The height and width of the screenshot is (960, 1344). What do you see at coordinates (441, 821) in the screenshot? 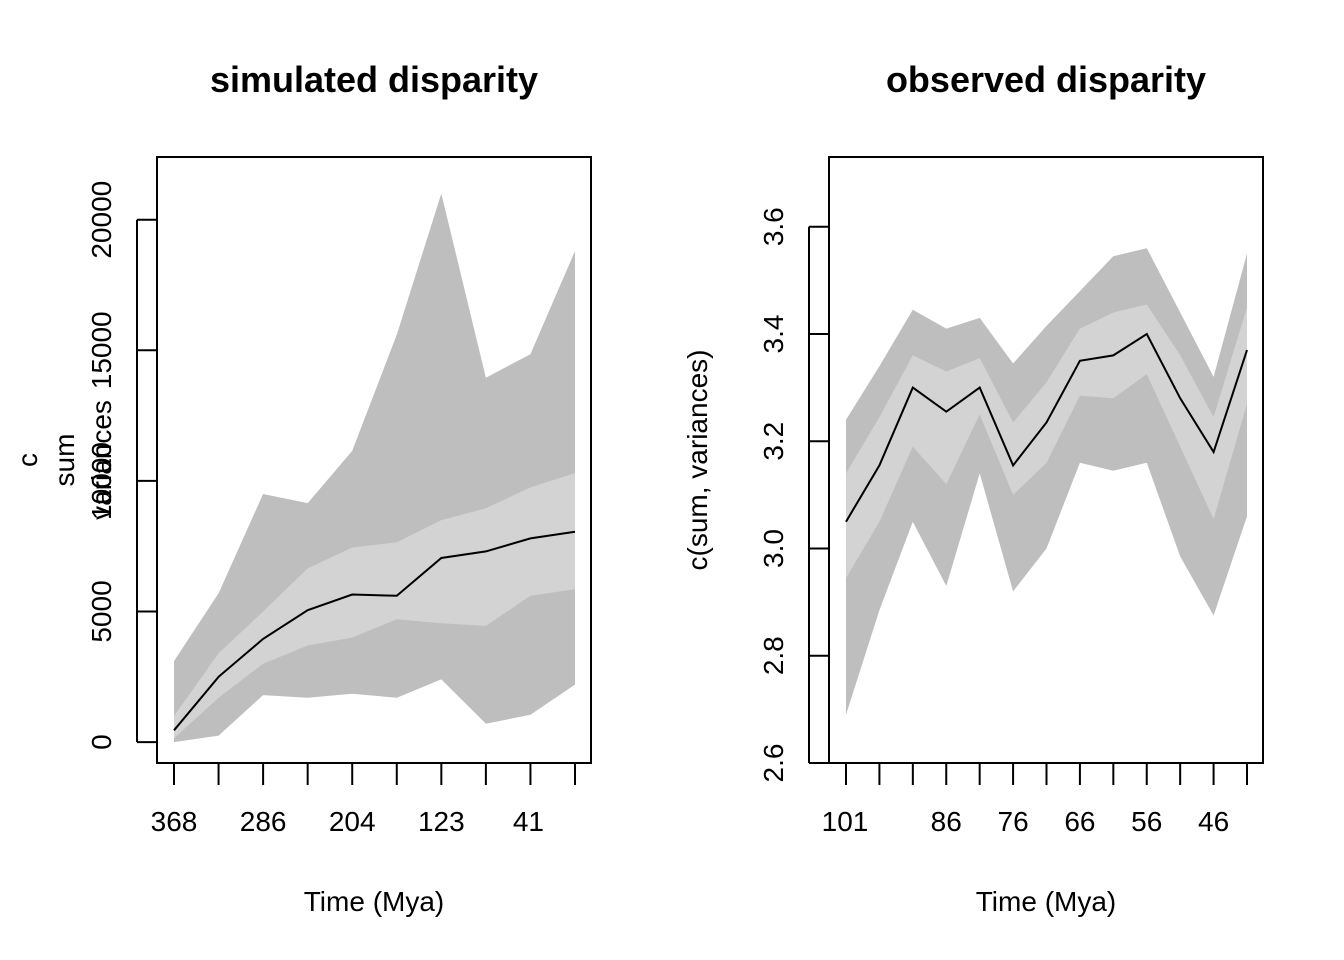
I see `x-tick-label: 123` at bounding box center [441, 821].